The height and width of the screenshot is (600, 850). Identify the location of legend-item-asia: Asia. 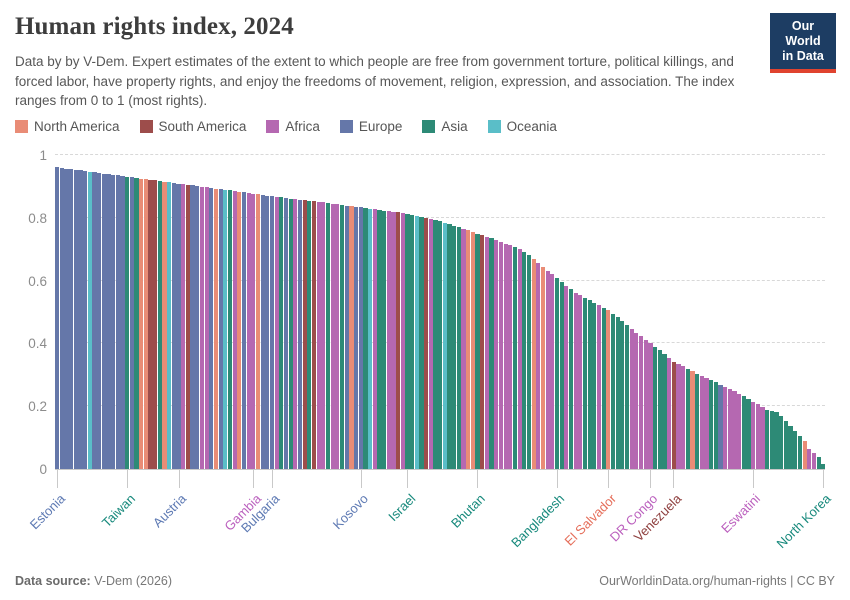
(445, 126).